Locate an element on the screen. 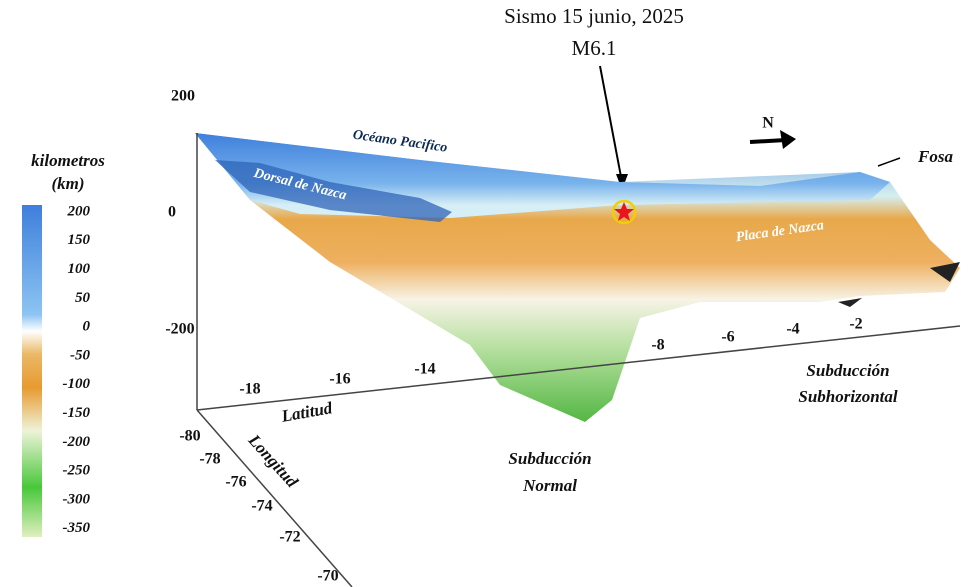 This screenshot has width=971, height=587. colorbar-tick: -200 is located at coordinates (77, 442).